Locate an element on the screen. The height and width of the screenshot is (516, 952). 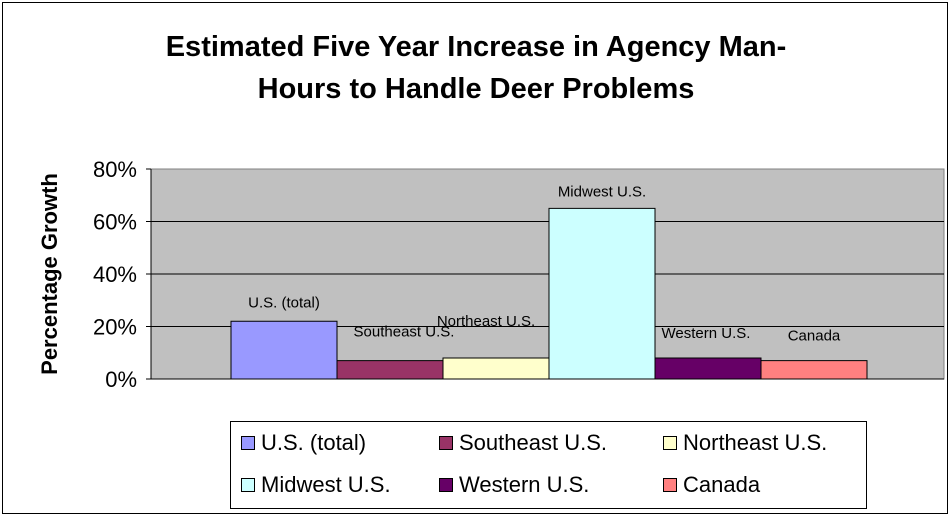
legend-item: Midwest U.S. is located at coordinates (316, 485).